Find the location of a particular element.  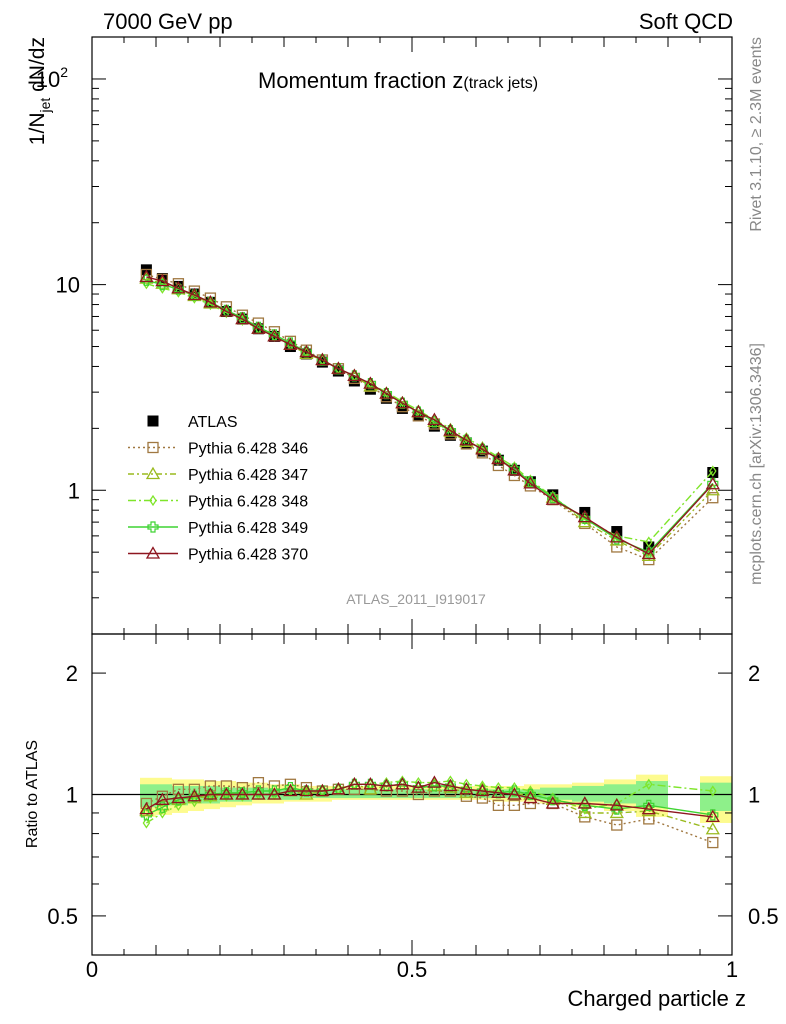

rivet-info-label: Rivet 3.1.10, ≥ 2.3M events is located at coordinates (756, 134).